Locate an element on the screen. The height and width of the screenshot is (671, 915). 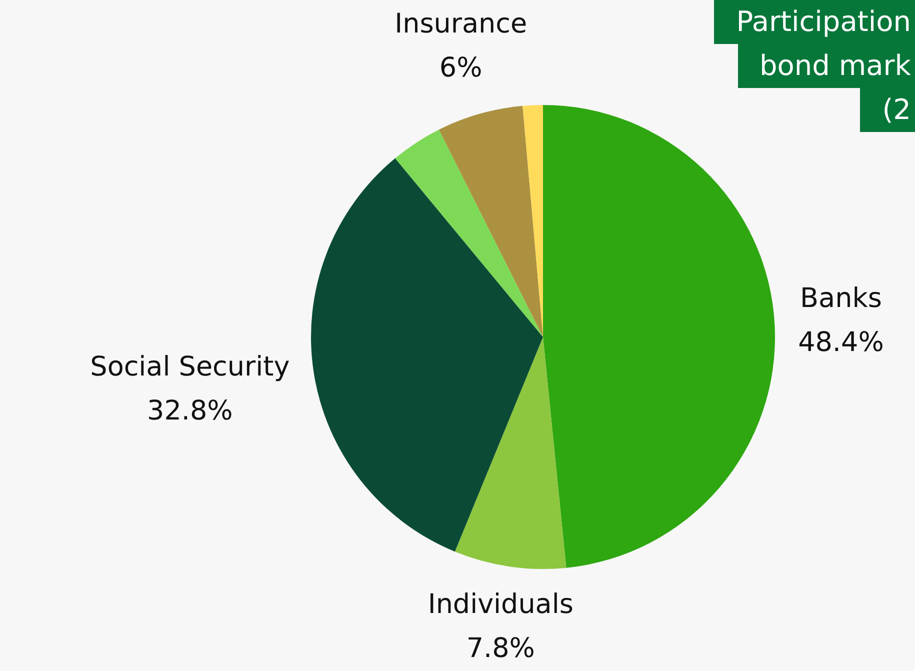
slice-label: Insurance is located at coordinates (461, 24).